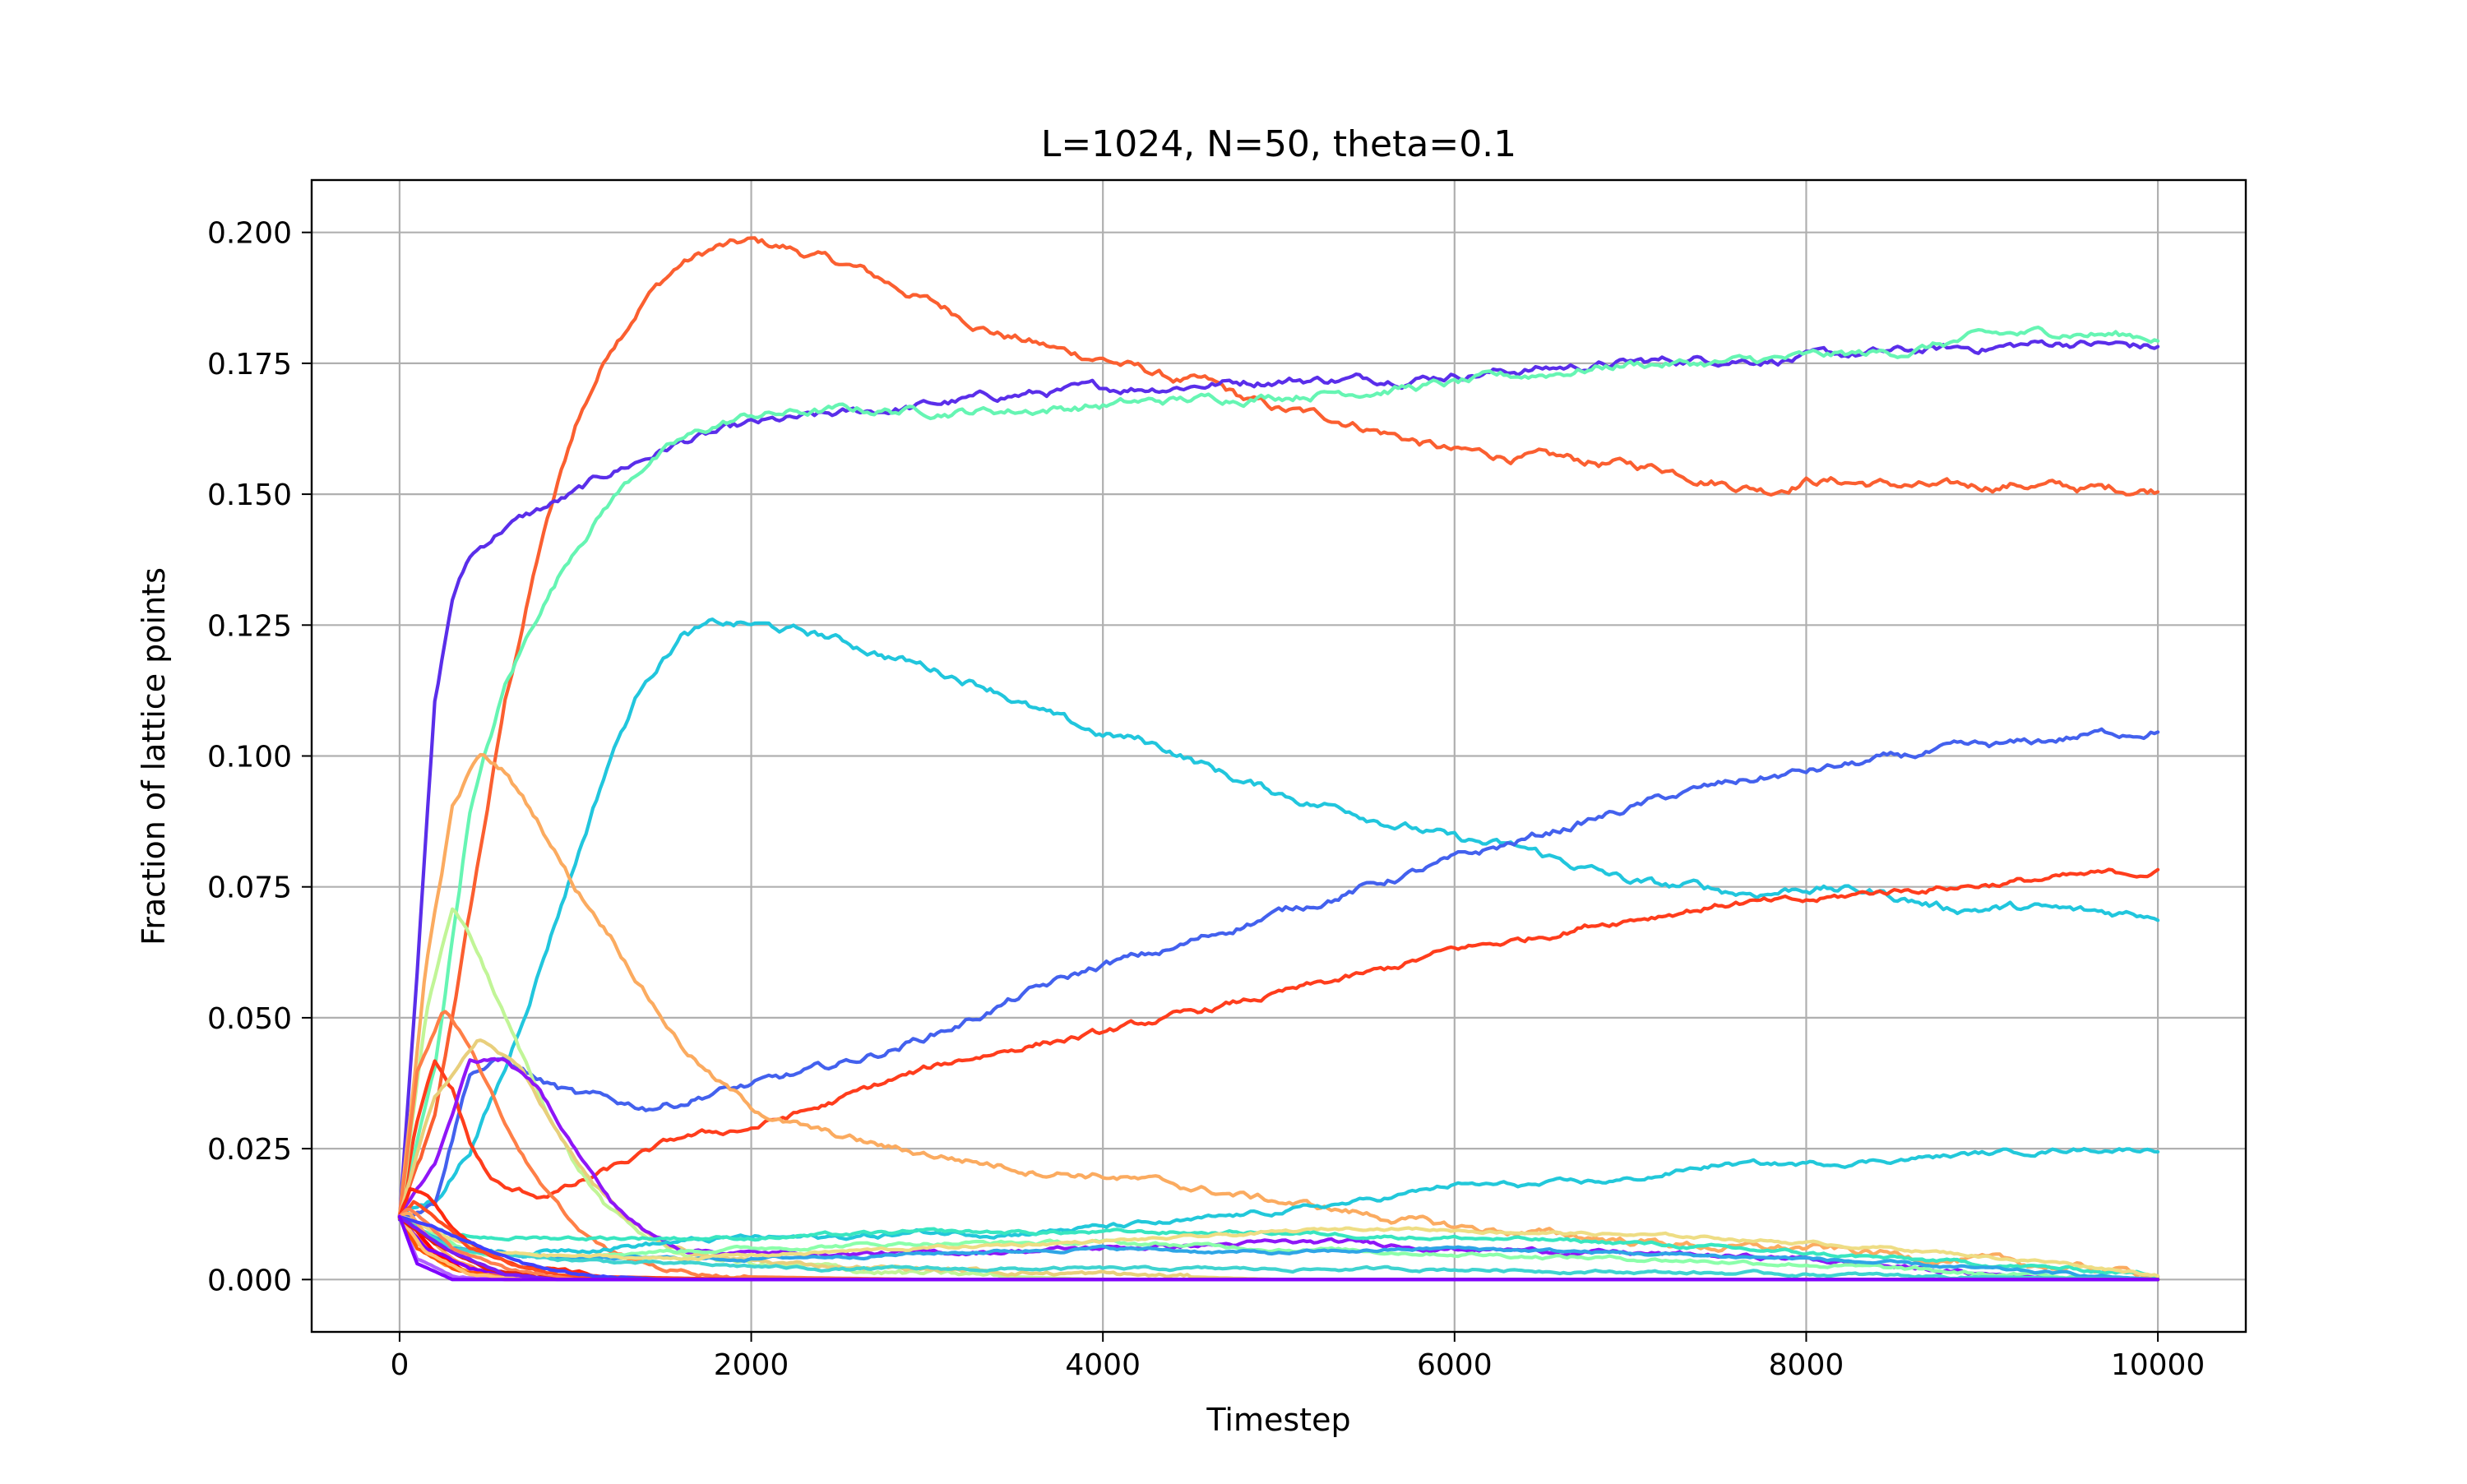 The height and width of the screenshot is (1484, 2467). I want to click on x-tick-label: 6000, so click(1455, 1365).